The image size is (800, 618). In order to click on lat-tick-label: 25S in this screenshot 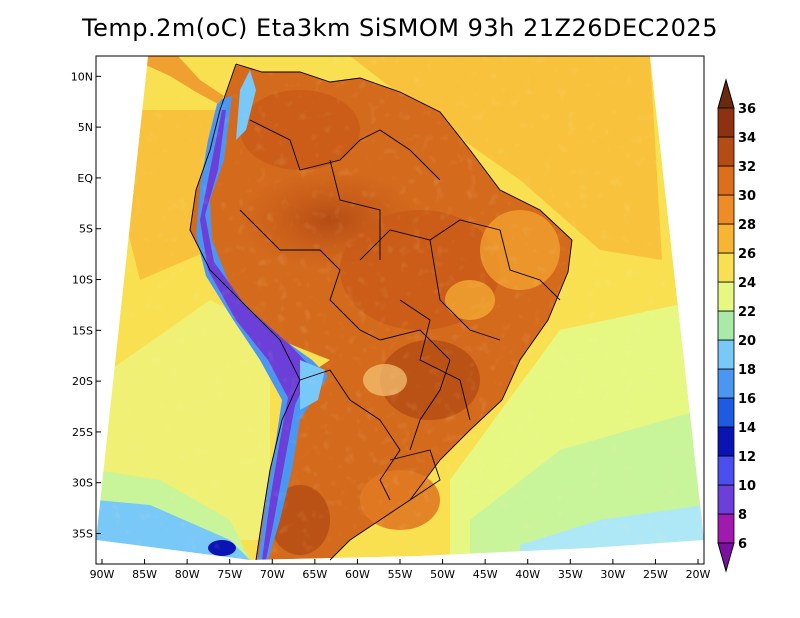, I will do `click(82, 432)`.